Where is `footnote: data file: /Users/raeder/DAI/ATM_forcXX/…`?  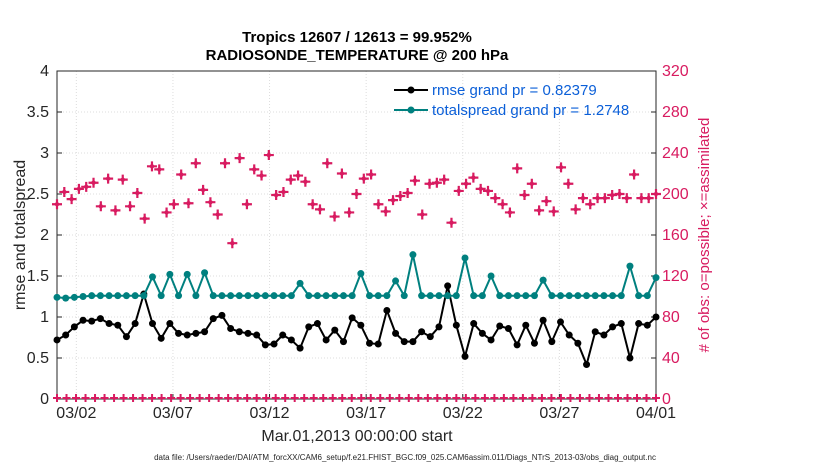 footnote: data file: /Users/raeder/DAI/ATM_forcXX/… is located at coordinates (405, 457).